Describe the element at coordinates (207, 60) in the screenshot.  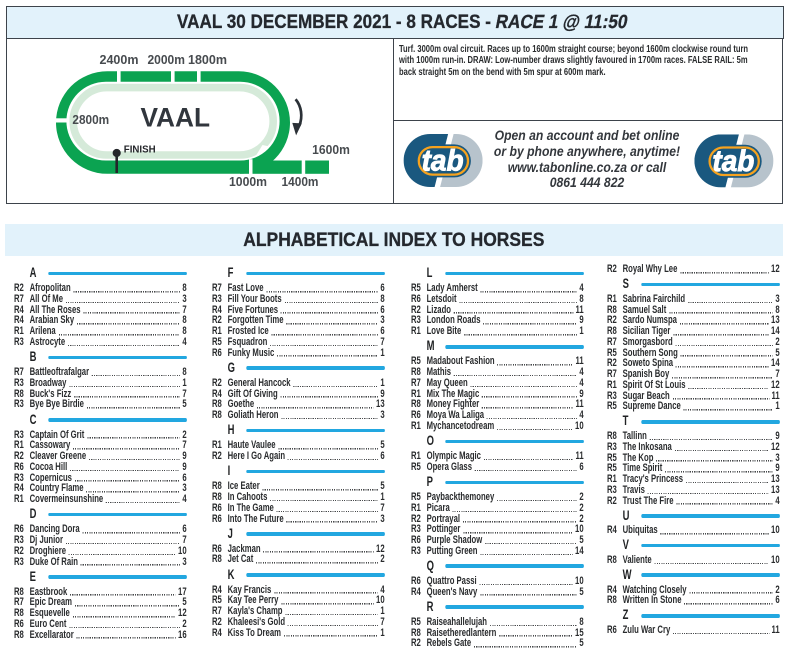
I see `svg-text: 1800m` at that location.